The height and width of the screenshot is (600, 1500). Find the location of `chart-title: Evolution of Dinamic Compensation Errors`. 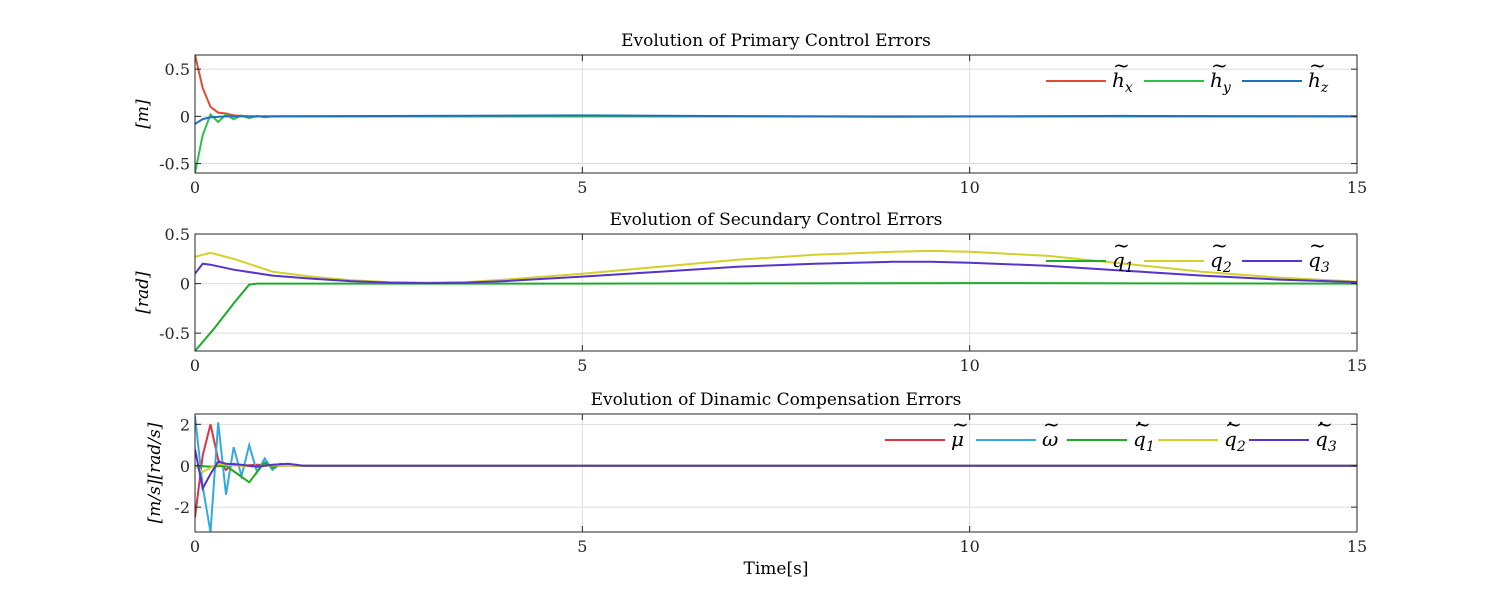

chart-title: Evolution of Dinamic Compensation Errors is located at coordinates (776, 400).